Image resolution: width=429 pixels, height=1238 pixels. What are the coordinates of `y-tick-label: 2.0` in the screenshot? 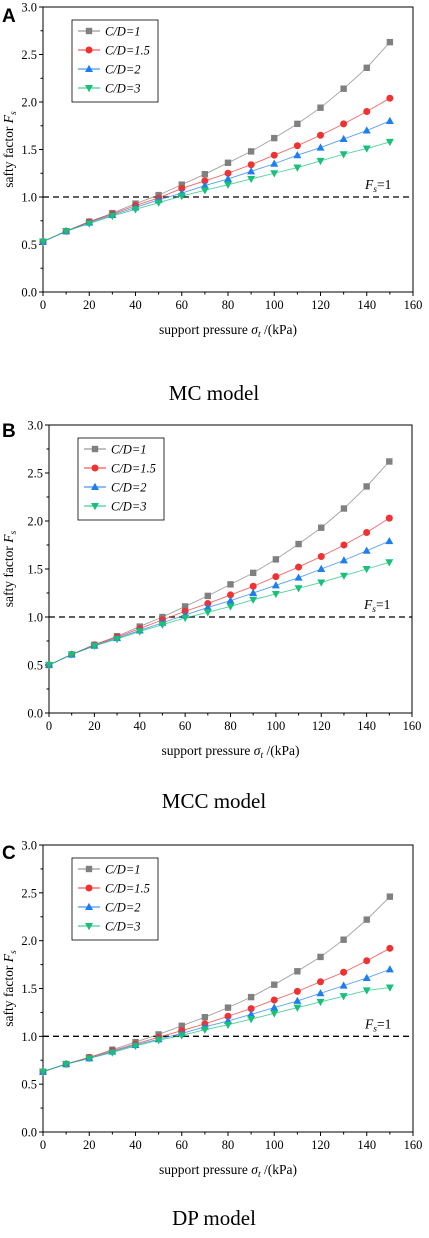 It's located at (29, 103).